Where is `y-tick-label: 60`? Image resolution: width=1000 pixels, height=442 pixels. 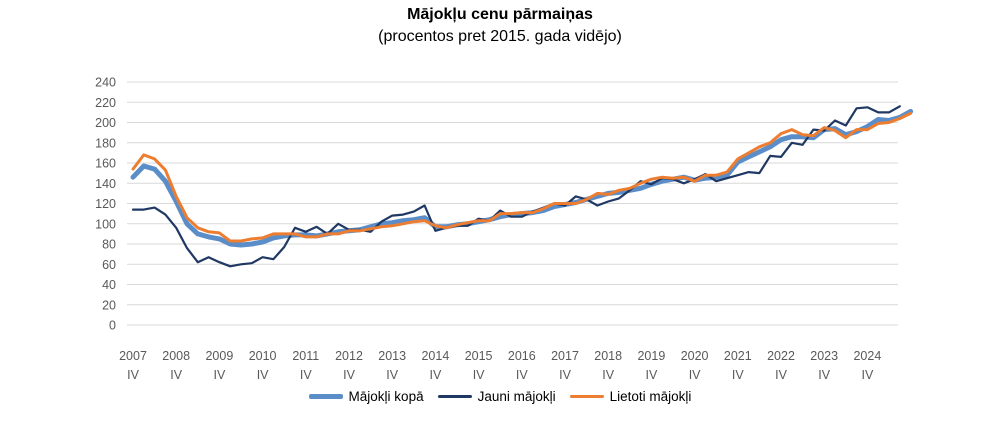 y-tick-label: 60 is located at coordinates (109, 265).